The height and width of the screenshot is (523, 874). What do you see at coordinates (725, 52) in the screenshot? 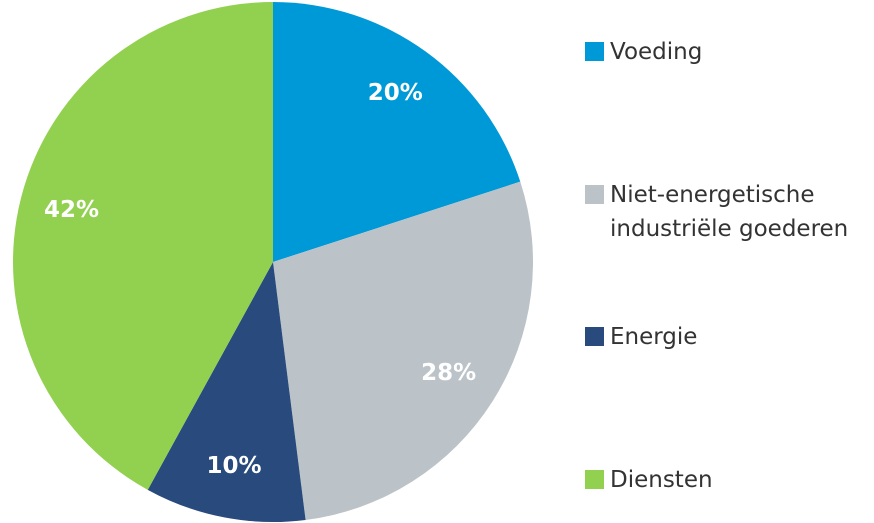
I see `legend-item: Voeding` at bounding box center [725, 52].